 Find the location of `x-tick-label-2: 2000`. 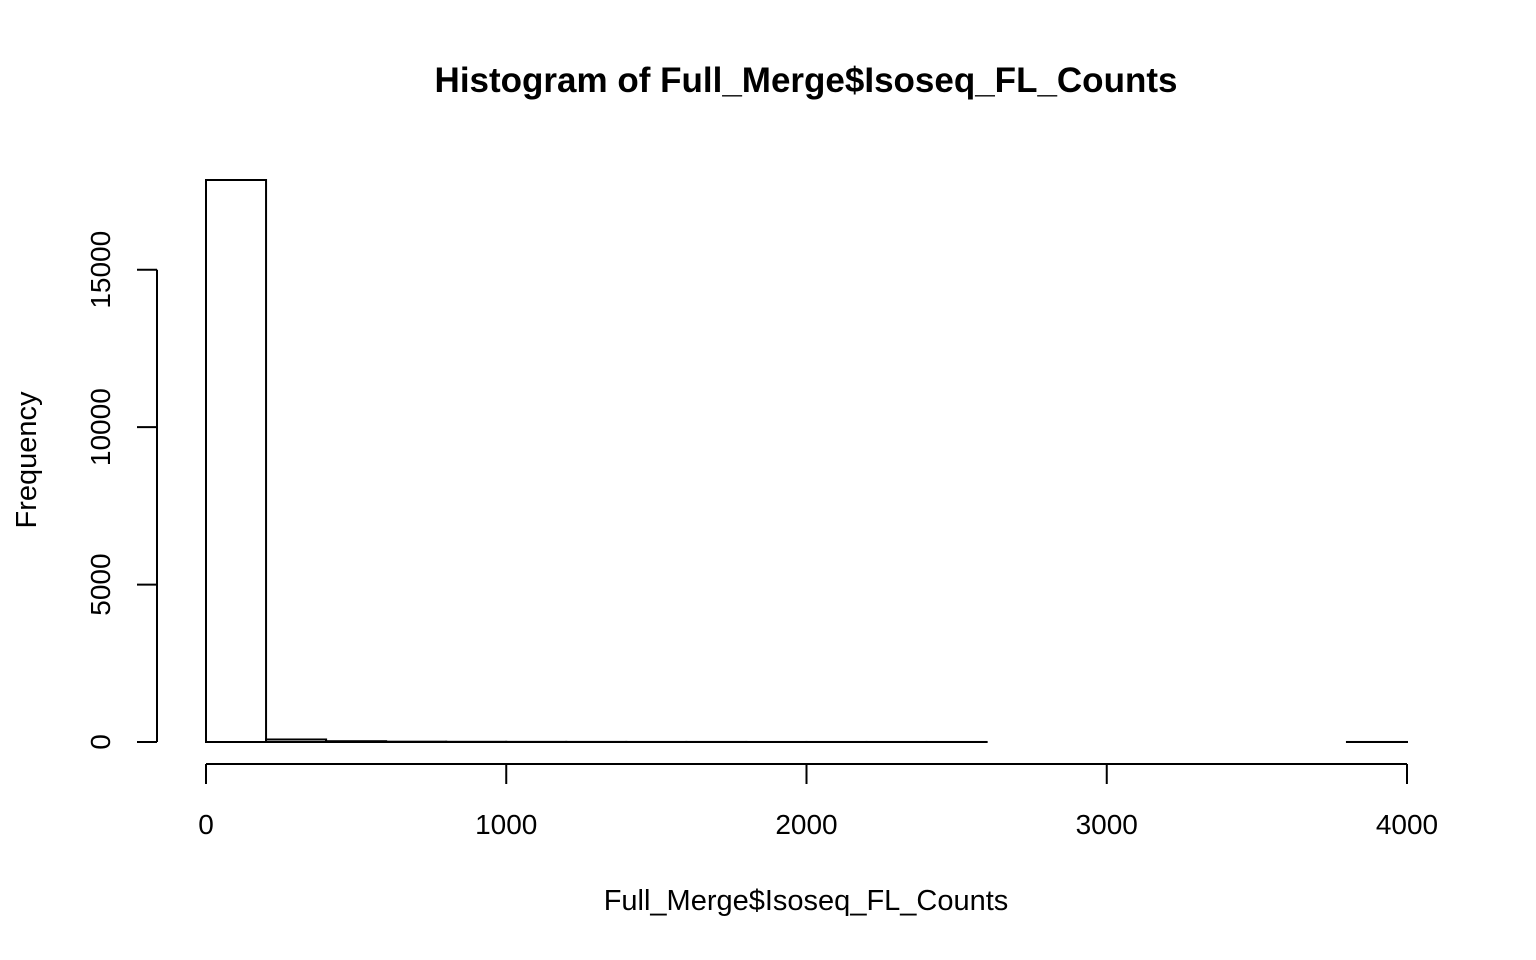

x-tick-label-2: 2000 is located at coordinates (806, 824).